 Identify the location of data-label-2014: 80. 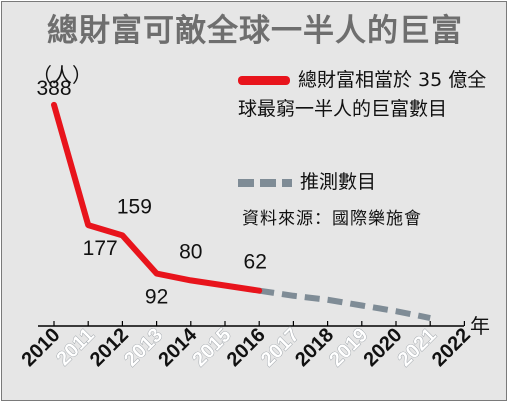
(190, 251).